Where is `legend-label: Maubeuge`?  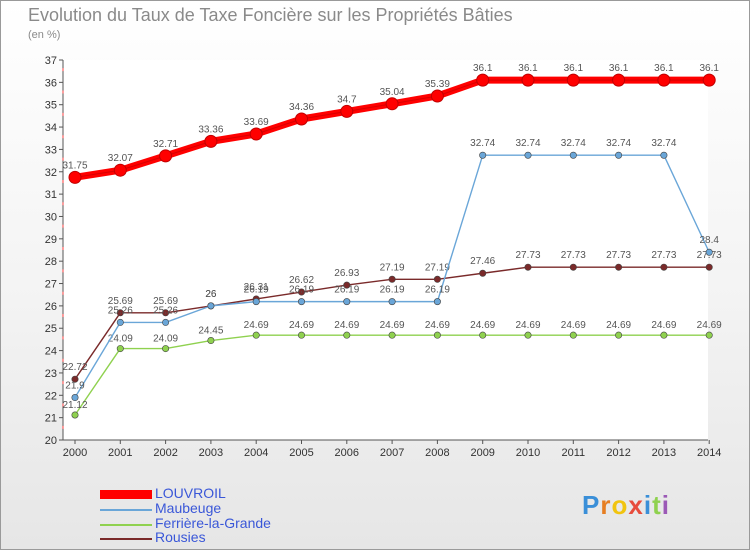
legend-label: Maubeuge is located at coordinates (188, 508).